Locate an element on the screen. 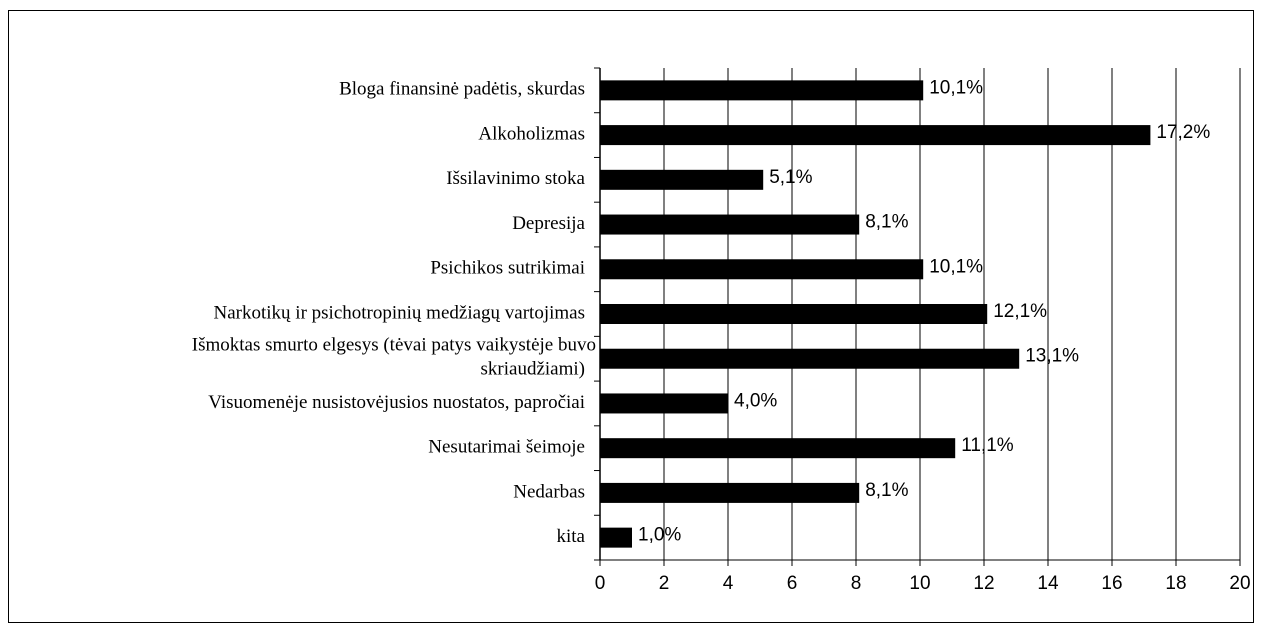  x-tick-label: 8 is located at coordinates (856, 583).